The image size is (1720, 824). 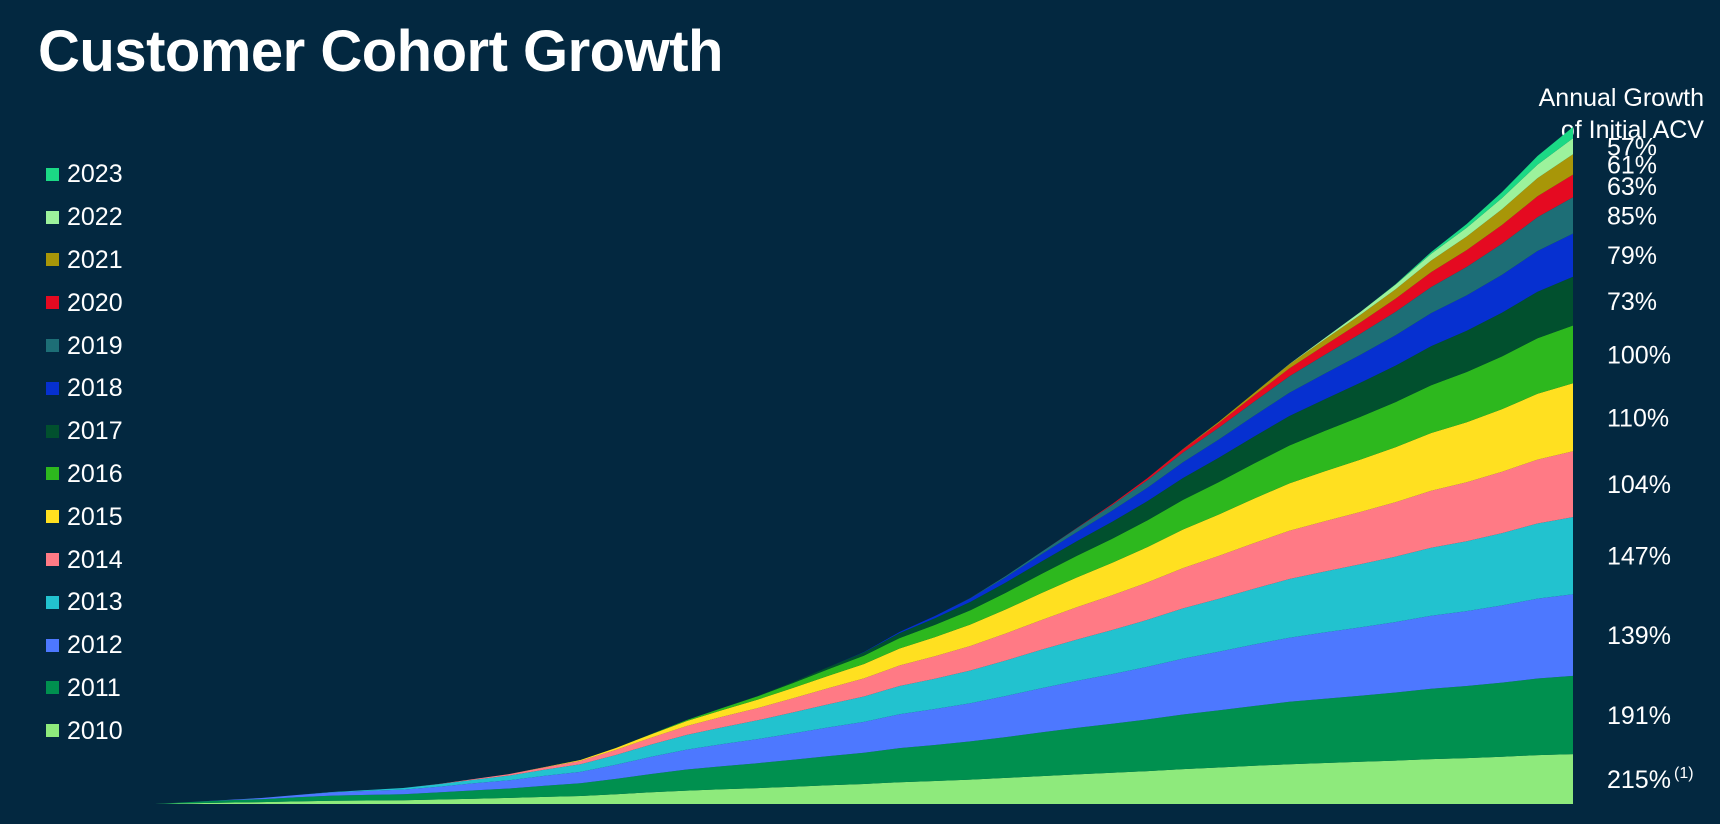 I want to click on growth-label-2020: 63%, so click(x=1632, y=187).